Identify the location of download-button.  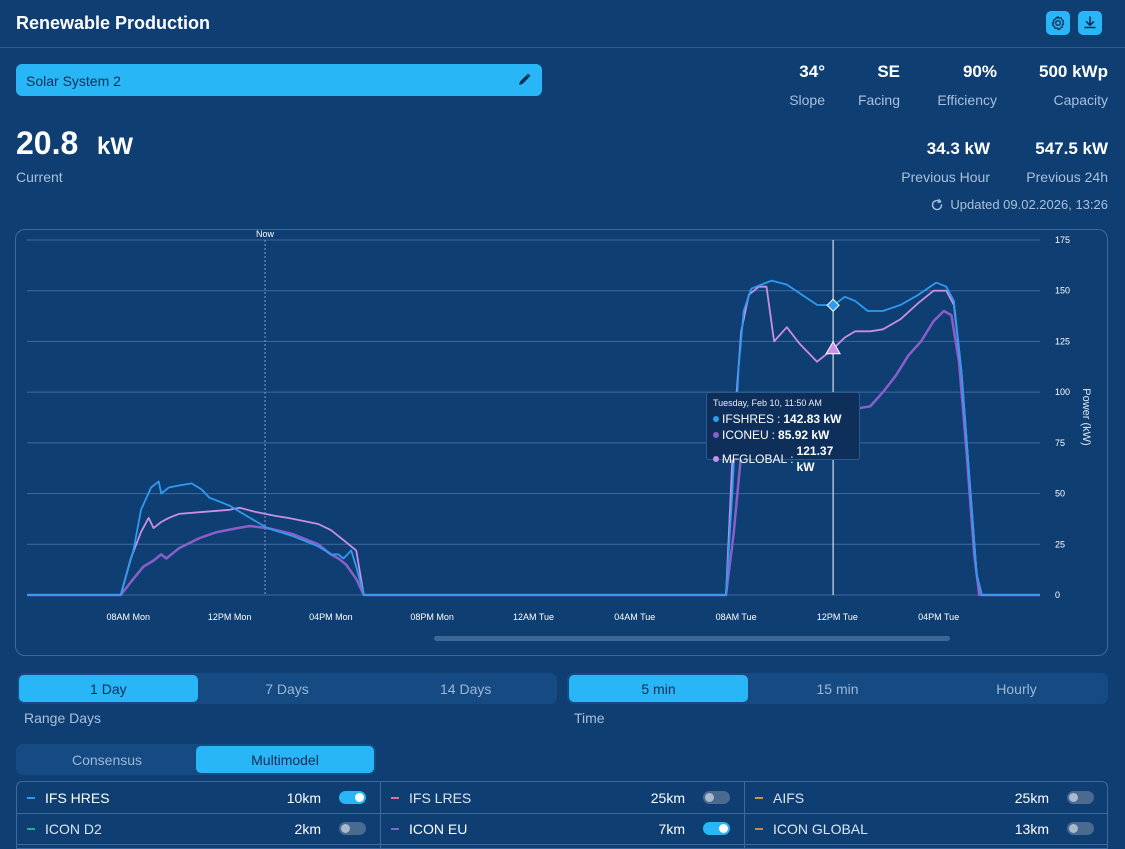
(1090, 23).